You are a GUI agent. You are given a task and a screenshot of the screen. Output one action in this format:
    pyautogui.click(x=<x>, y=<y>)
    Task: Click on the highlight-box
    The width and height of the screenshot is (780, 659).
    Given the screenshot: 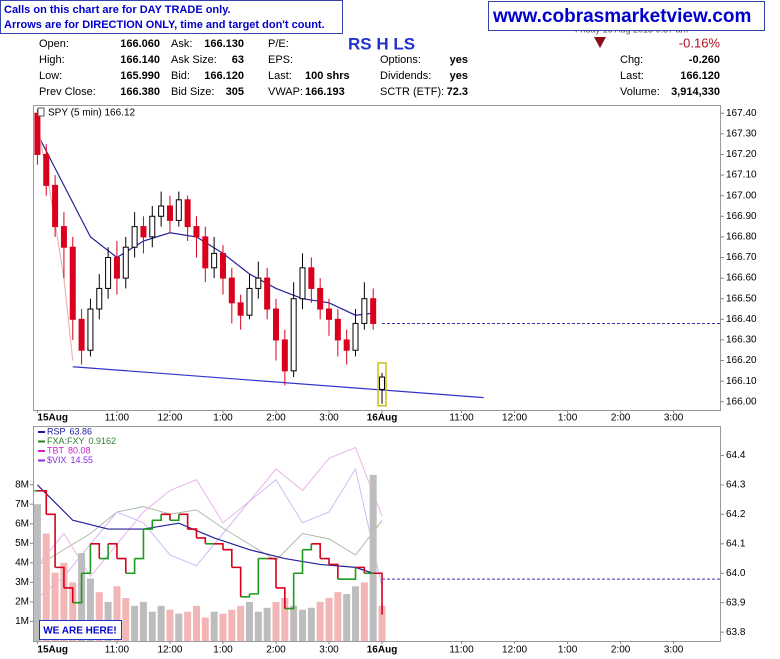 What is the action you would take?
    pyautogui.click(x=382, y=384)
    